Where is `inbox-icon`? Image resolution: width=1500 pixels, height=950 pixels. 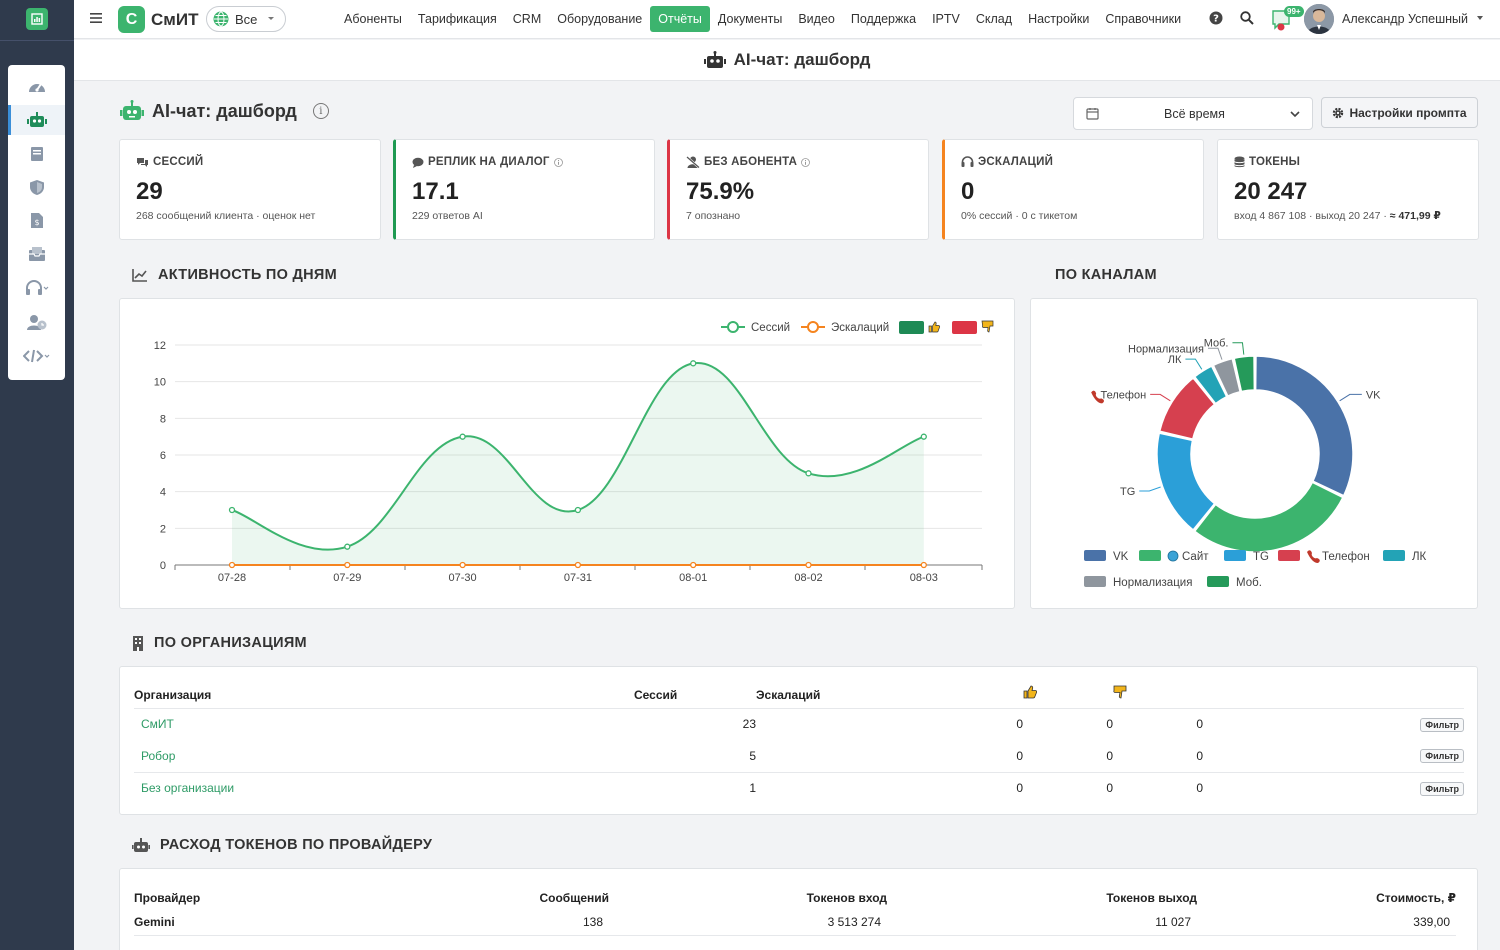
inbox-icon is located at coordinates (36, 254).